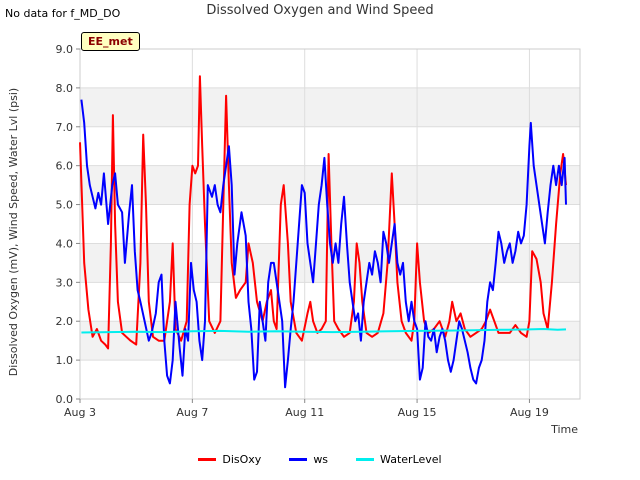 This screenshot has height=480, width=640. Describe the element at coordinates (65, 243) in the screenshot. I see `y-tick-label: 4.0` at that location.